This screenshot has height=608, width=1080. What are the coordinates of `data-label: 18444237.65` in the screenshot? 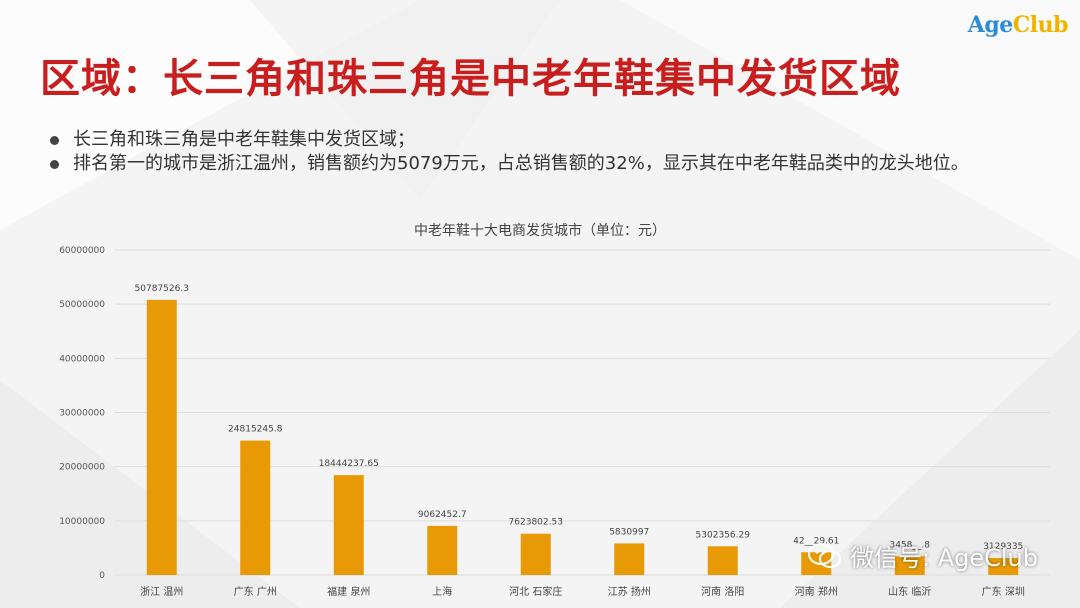 It's located at (349, 464).